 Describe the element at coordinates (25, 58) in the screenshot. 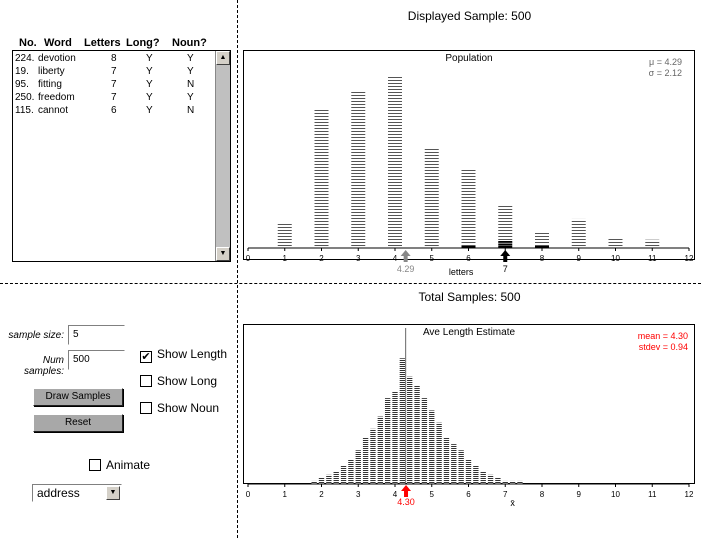

I see `cell-no: 224.` at that location.